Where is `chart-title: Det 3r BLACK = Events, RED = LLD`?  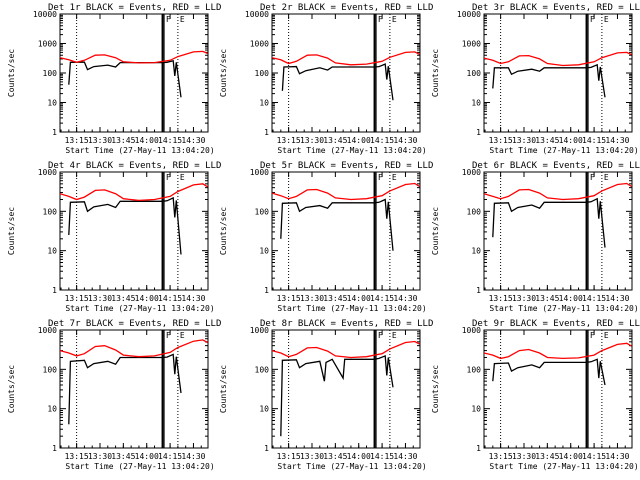 chart-title: Det 3r BLACK = Events, RED = LLD is located at coordinates (556, 8).